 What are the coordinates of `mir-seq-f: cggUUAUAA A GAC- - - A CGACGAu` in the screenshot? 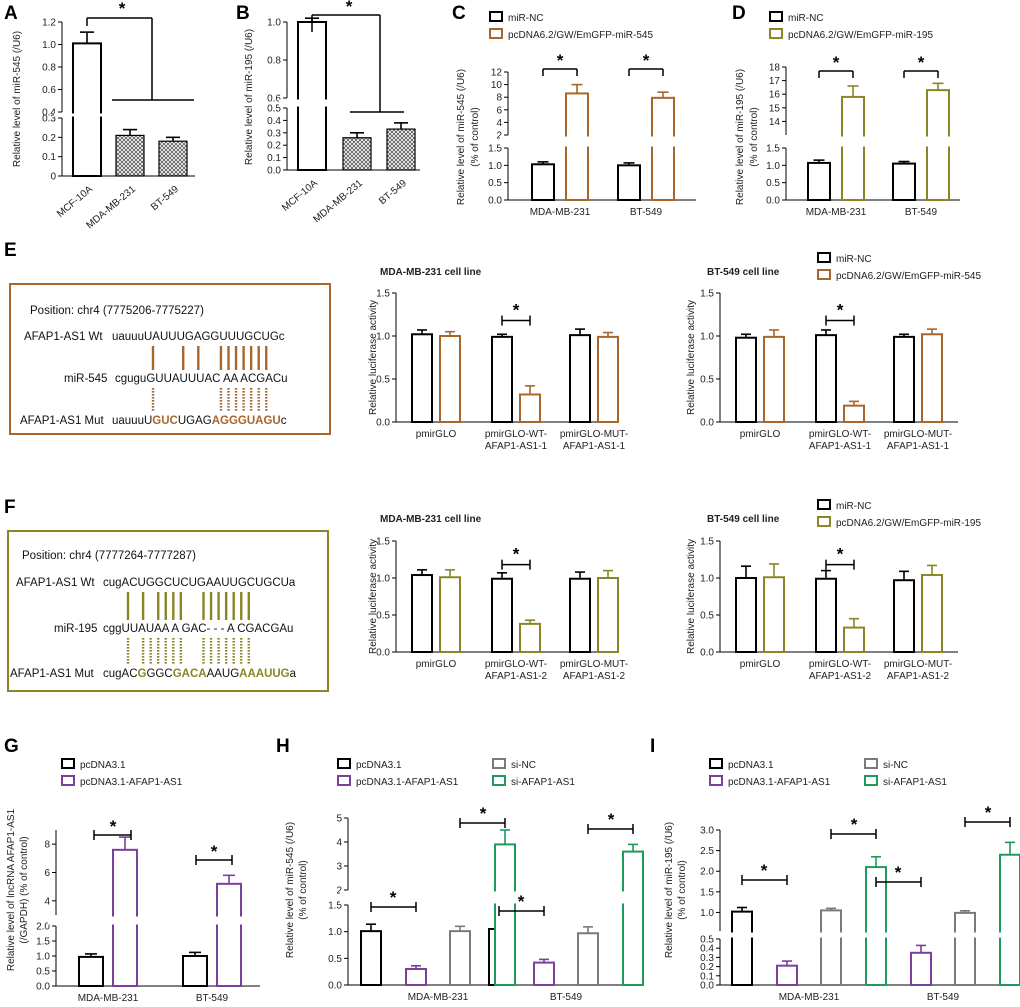 It's located at (198, 629).